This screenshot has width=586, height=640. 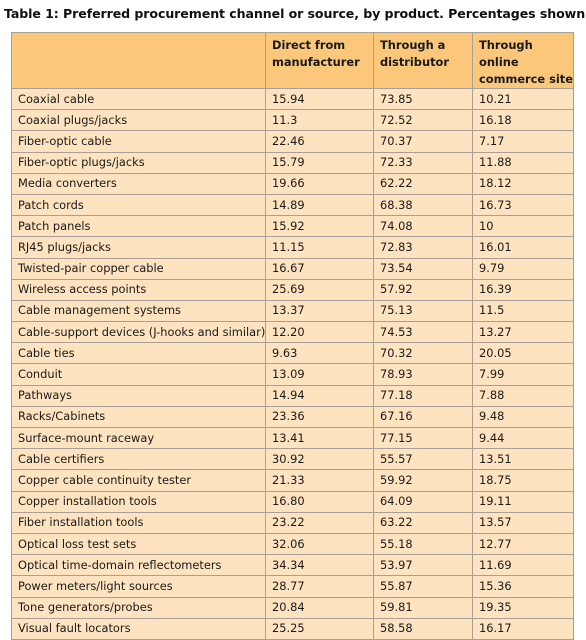 What do you see at coordinates (423, 183) in the screenshot?
I see `distributor-cell: 62.22` at bounding box center [423, 183].